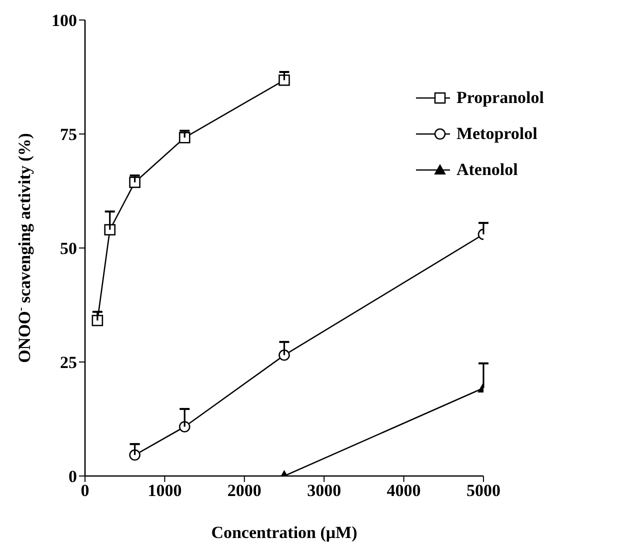  Describe the element at coordinates (244, 490) in the screenshot. I see `x-tick-label: 2000` at that location.